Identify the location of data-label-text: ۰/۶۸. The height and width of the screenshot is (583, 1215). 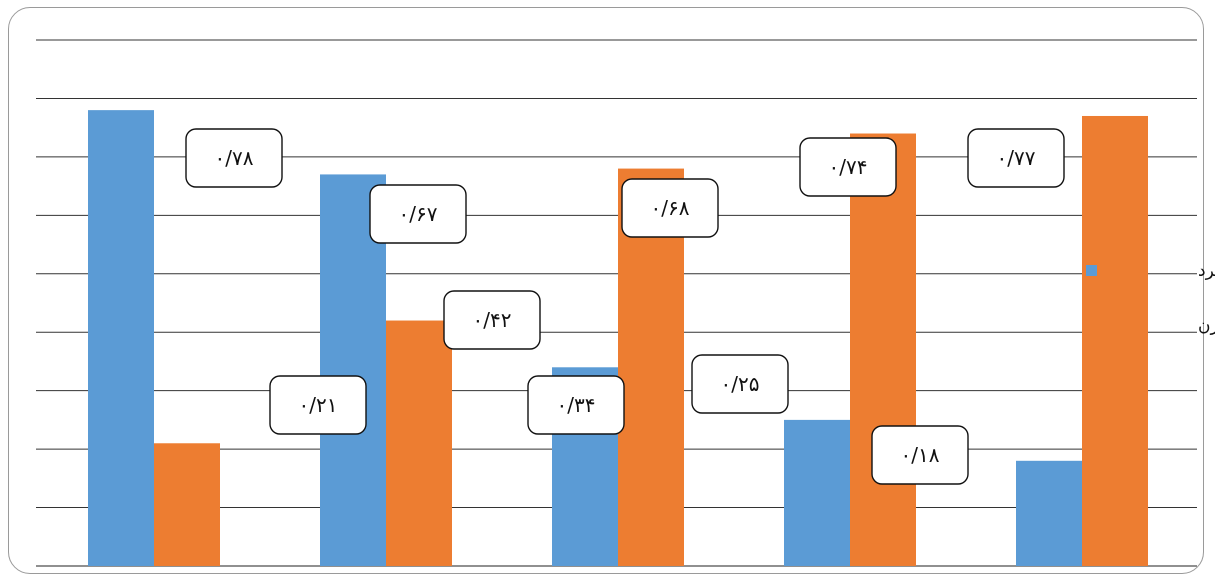
(670, 208).